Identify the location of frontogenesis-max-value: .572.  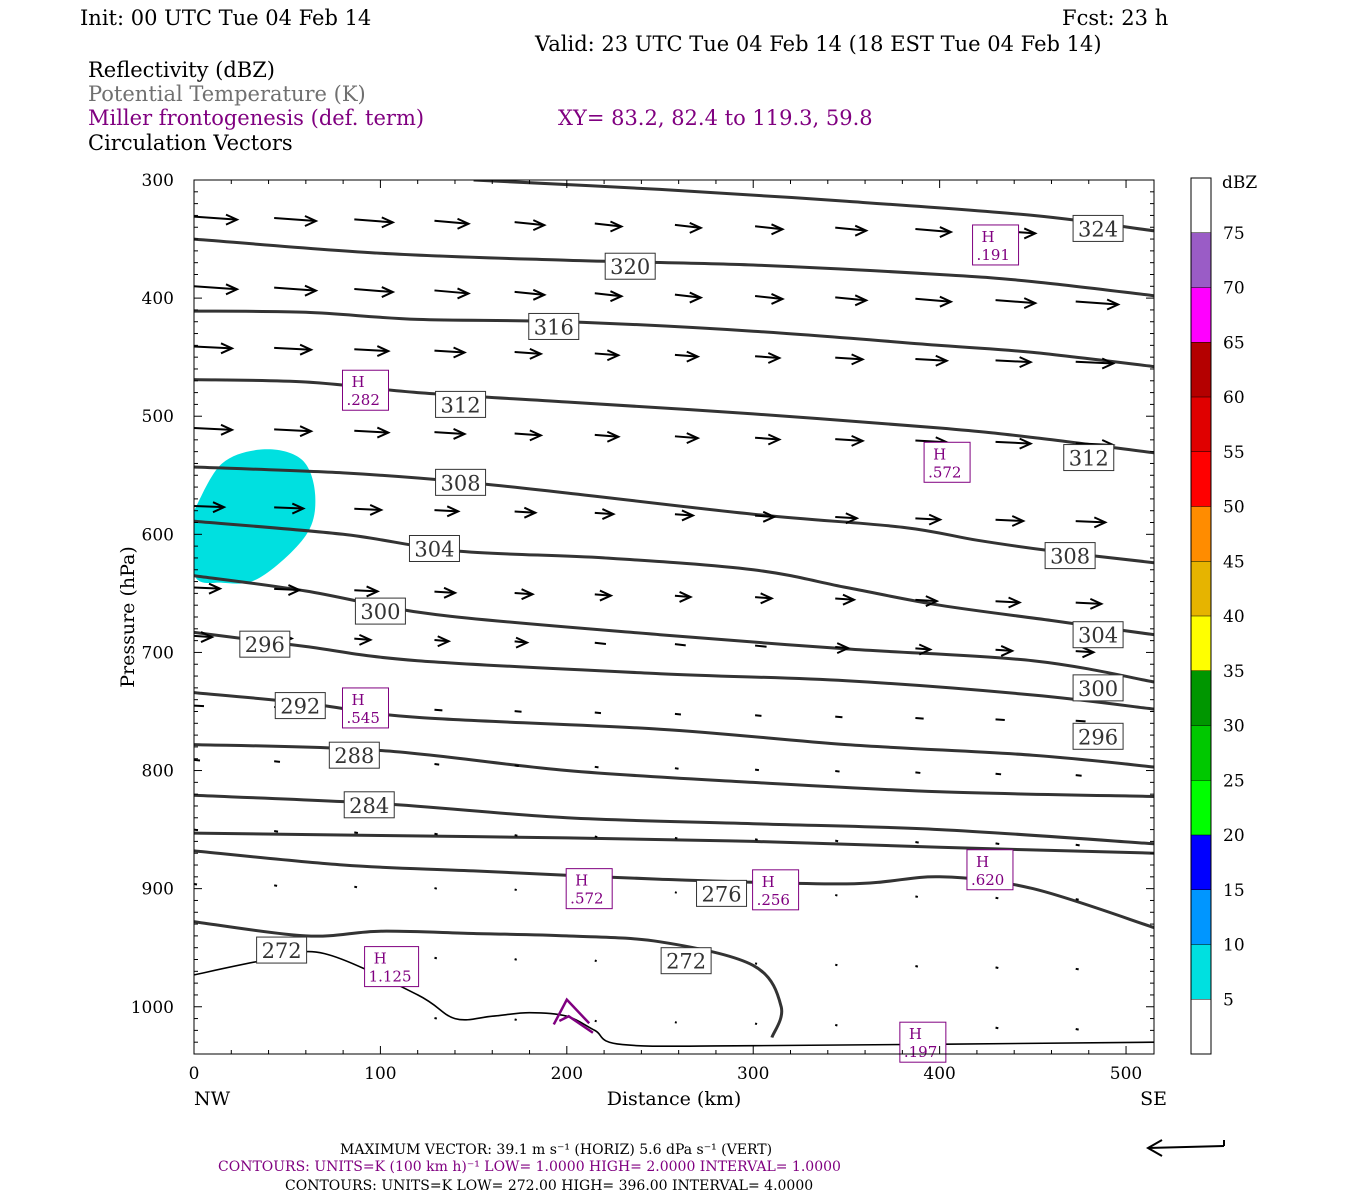
(944, 472).